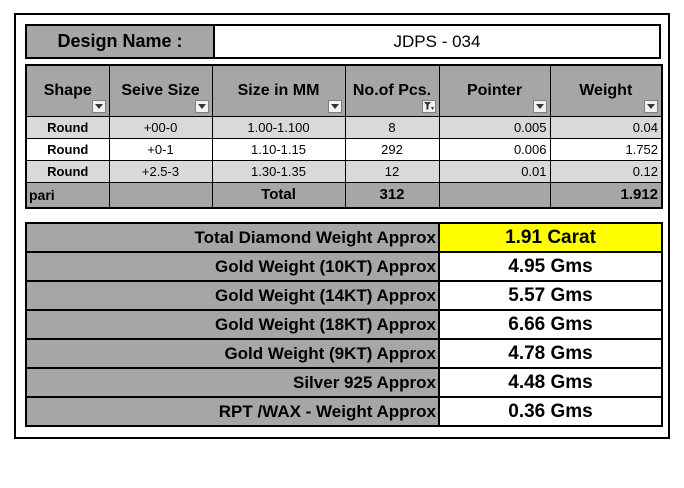  Describe the element at coordinates (494, 90) in the screenshot. I see `column-header-pointer: Pointer` at that location.